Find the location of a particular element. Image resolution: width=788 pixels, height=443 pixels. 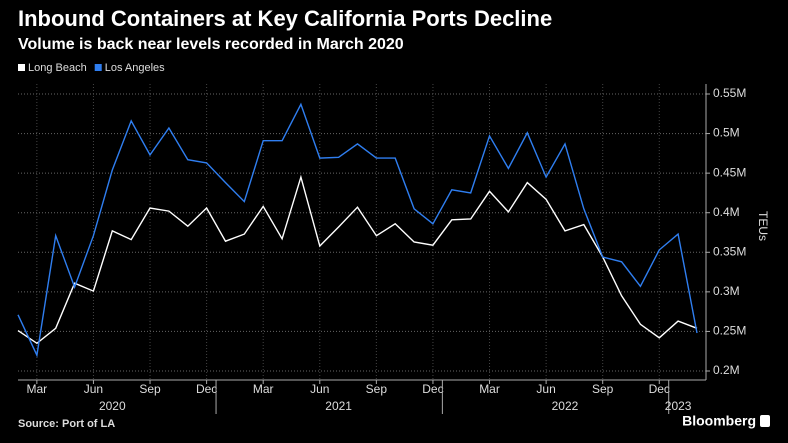

x-year-label: 2022 is located at coordinates (565, 406).